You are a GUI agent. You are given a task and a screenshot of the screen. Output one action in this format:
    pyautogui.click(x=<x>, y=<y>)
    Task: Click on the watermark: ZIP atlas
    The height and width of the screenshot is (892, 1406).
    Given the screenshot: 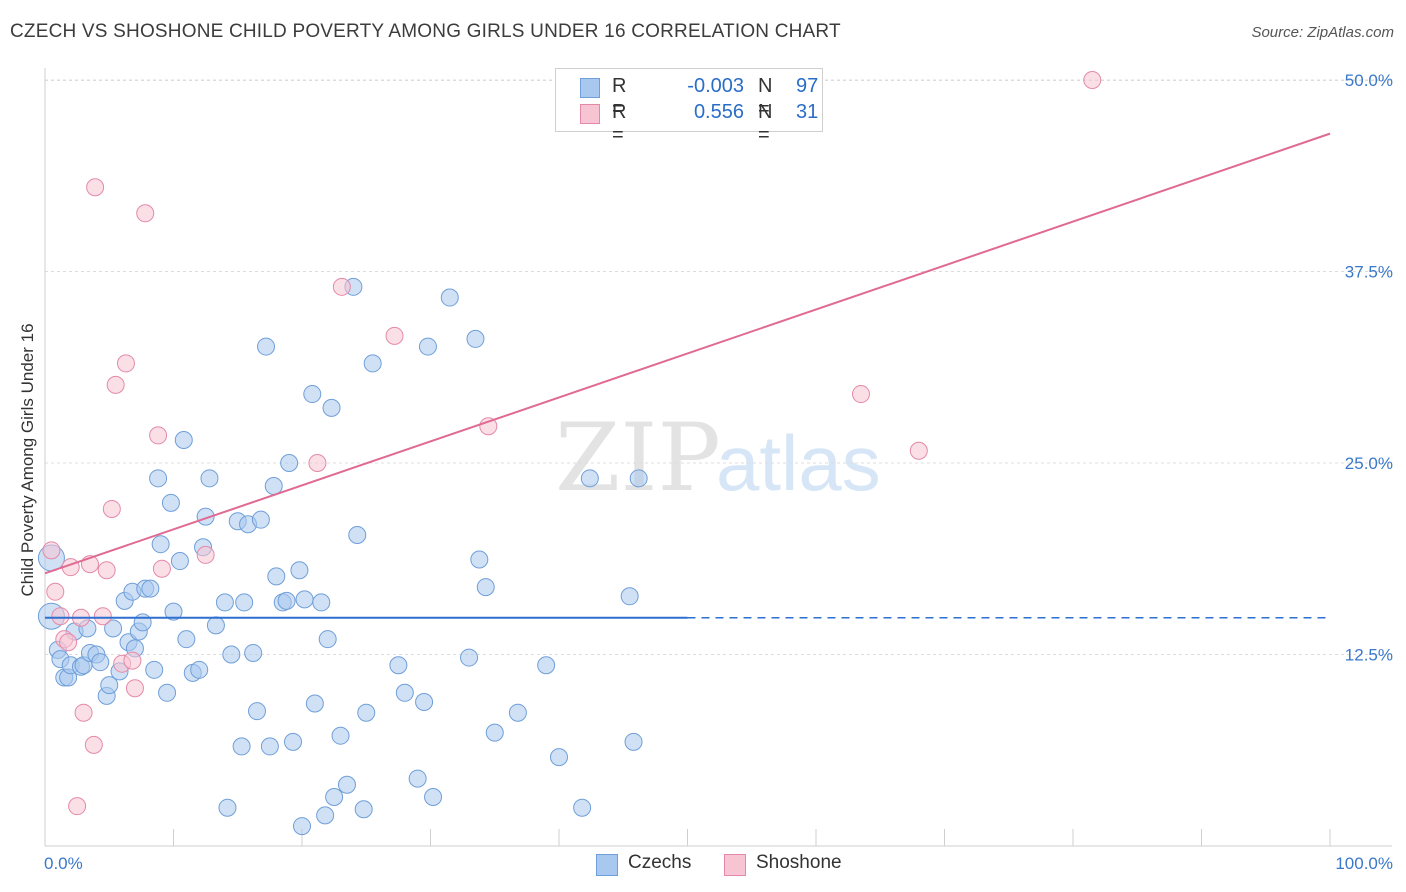 What is the action you would take?
    pyautogui.click(x=718, y=458)
    